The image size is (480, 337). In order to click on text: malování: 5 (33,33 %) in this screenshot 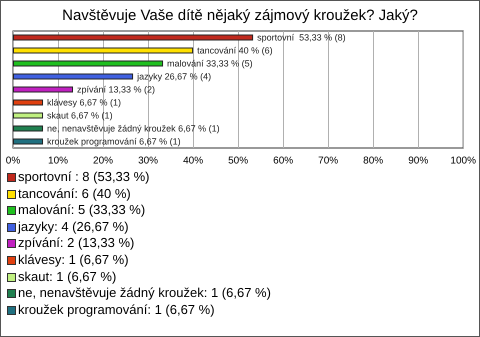, I will do `click(82, 210)`.